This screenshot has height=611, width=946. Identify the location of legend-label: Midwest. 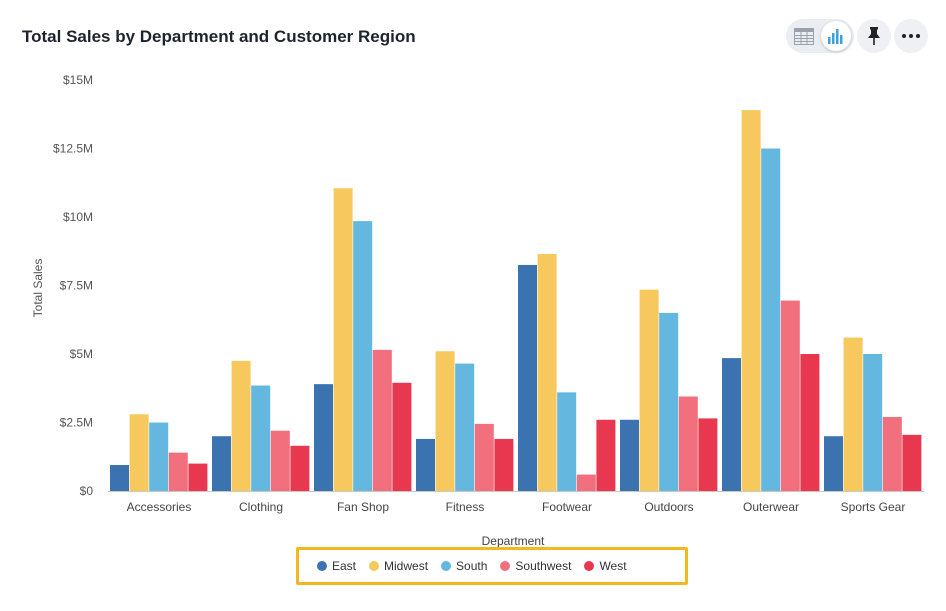
(406, 566).